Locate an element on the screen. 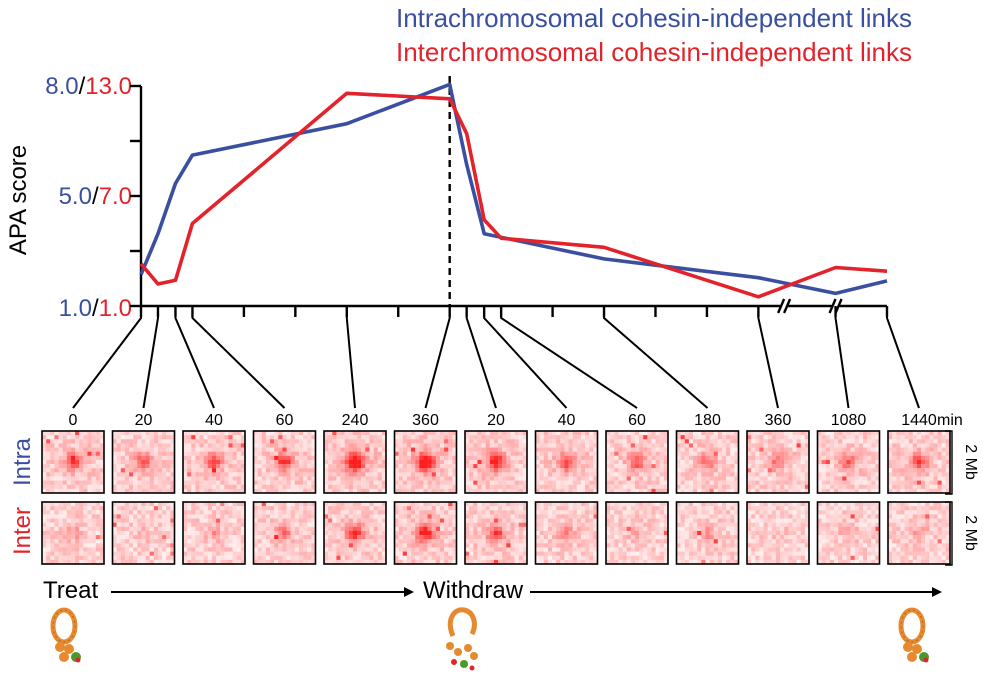  axis-breaks is located at coordinates (810, 306).